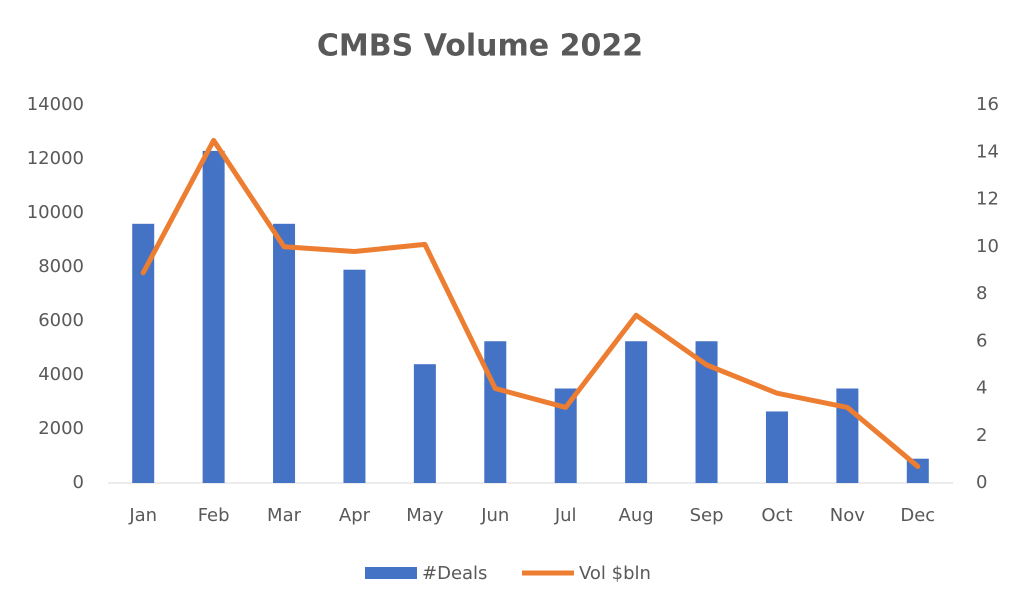 This screenshot has width=1023, height=614. What do you see at coordinates (987, 151) in the screenshot?
I see `y2-tick-label: 14` at bounding box center [987, 151].